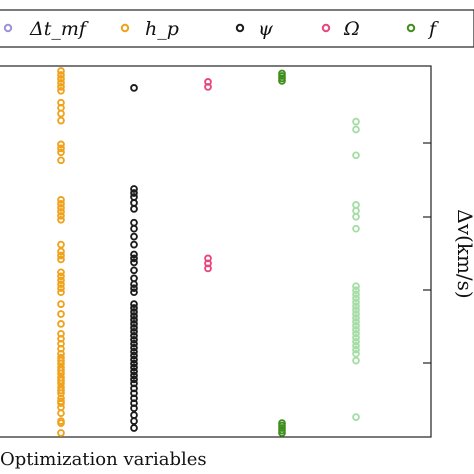 Image resolution: width=474 pixels, height=474 pixels. What do you see at coordinates (266, 29) in the screenshot?
I see `legend-label: ψ` at bounding box center [266, 29].